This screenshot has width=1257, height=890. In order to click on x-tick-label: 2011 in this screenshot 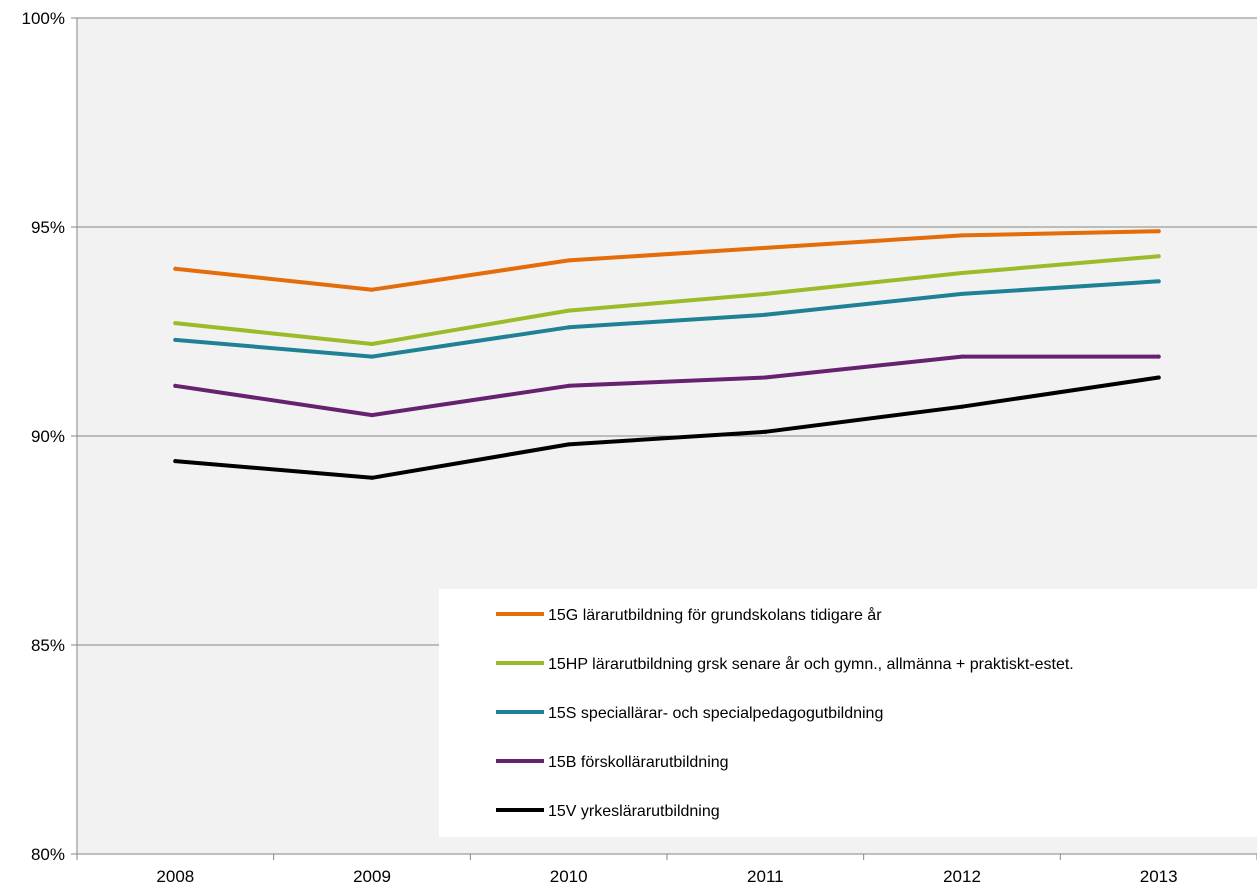, I will do `click(765, 876)`.